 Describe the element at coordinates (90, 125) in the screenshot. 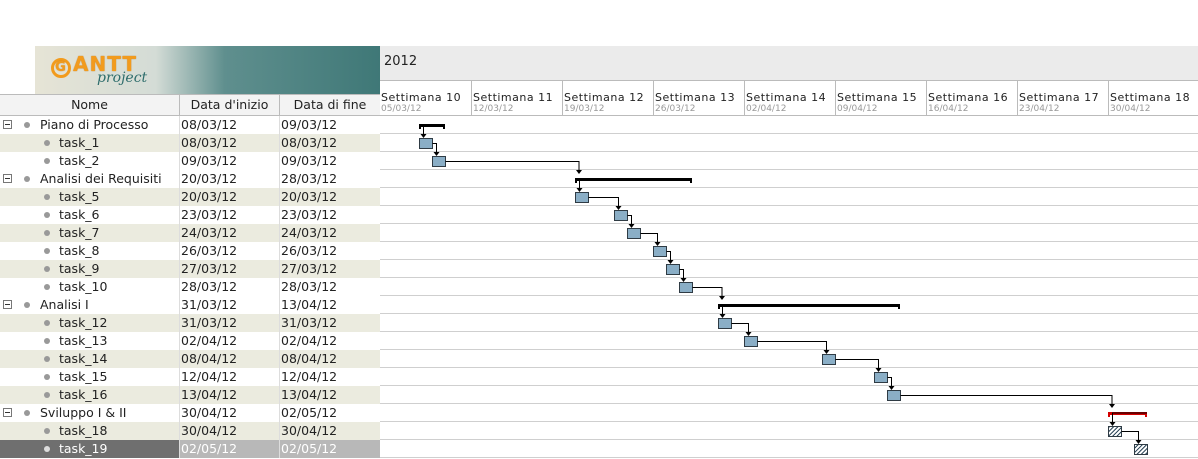

I see `task-name-cell: Piano di Processo` at that location.